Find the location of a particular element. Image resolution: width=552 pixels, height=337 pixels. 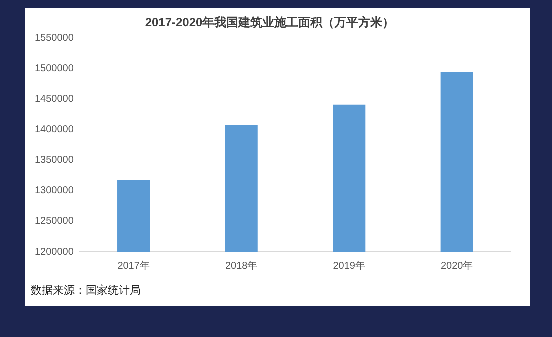

y-tick-label: 1450000 is located at coordinates (54, 100).